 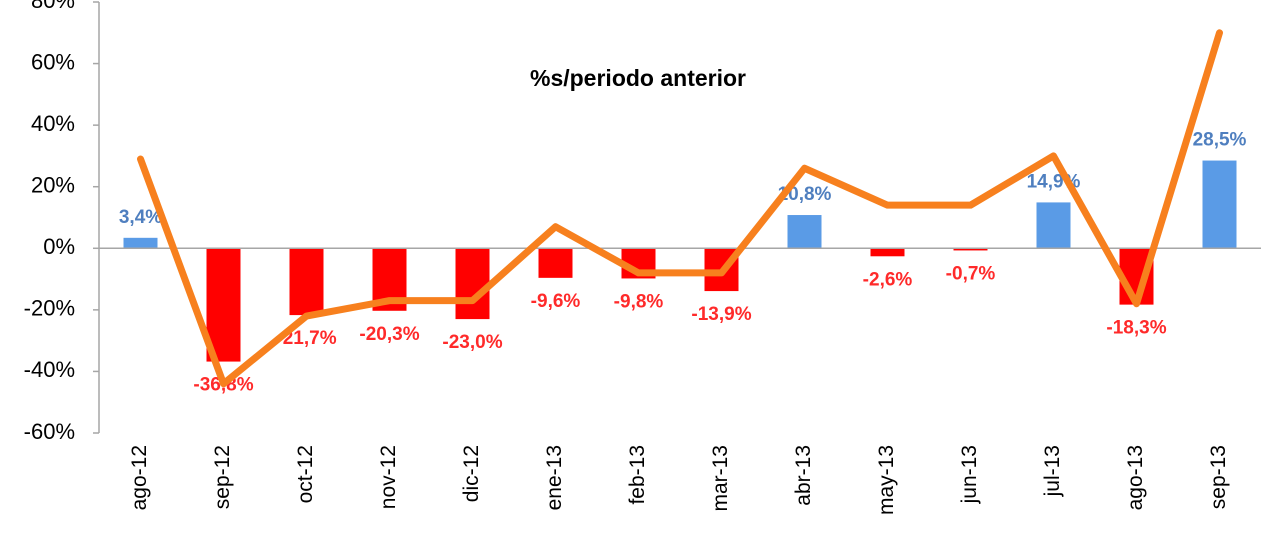 What do you see at coordinates (472, 342) in the screenshot?
I see `value-label: -23,0%` at bounding box center [472, 342].